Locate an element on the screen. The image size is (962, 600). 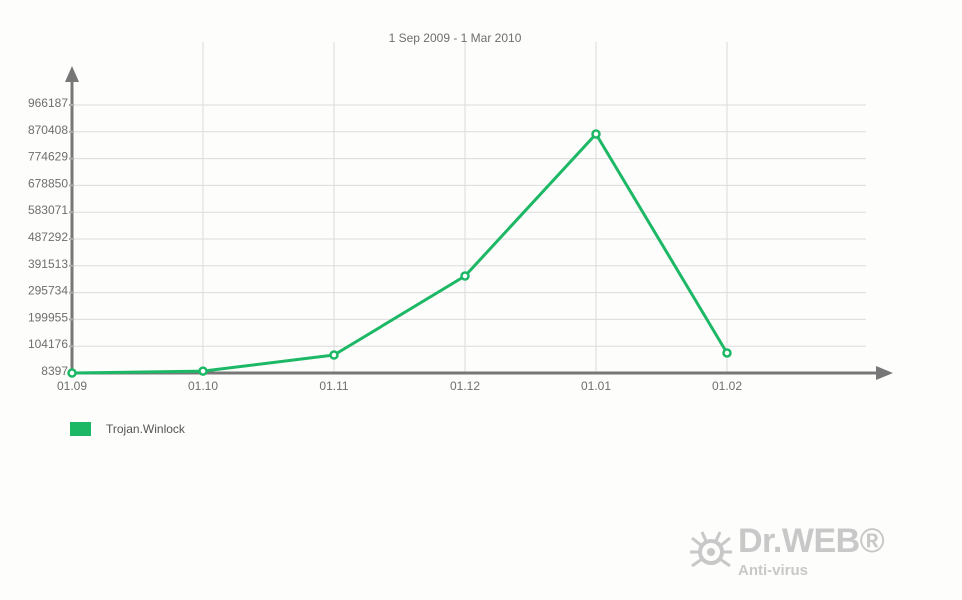
y-tick-label: 8397 is located at coordinates (54, 371).